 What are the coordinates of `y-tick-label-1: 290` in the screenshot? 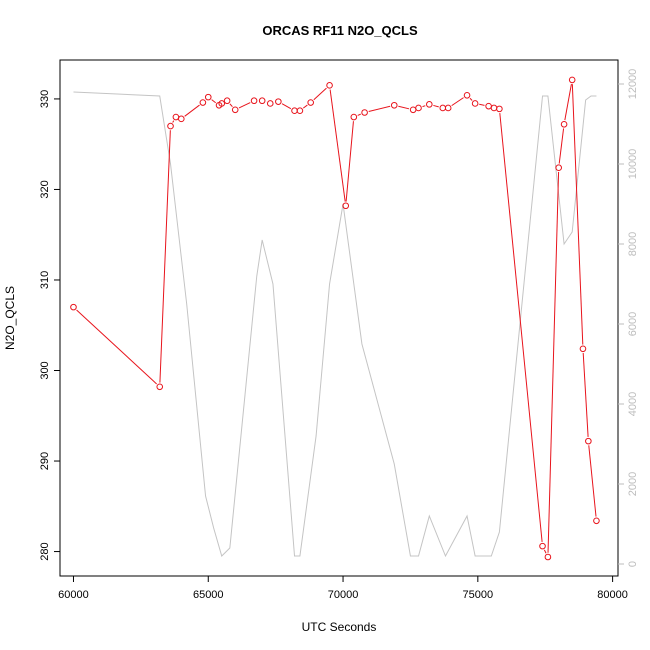 It's located at (45, 461).